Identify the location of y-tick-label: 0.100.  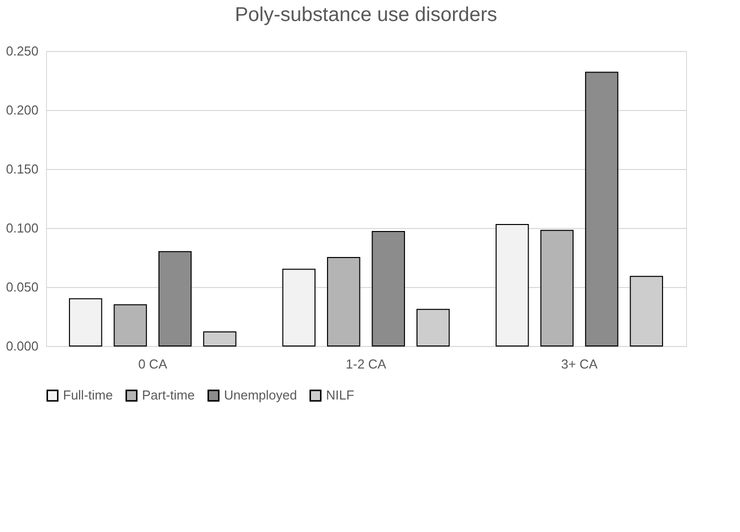
(22, 228).